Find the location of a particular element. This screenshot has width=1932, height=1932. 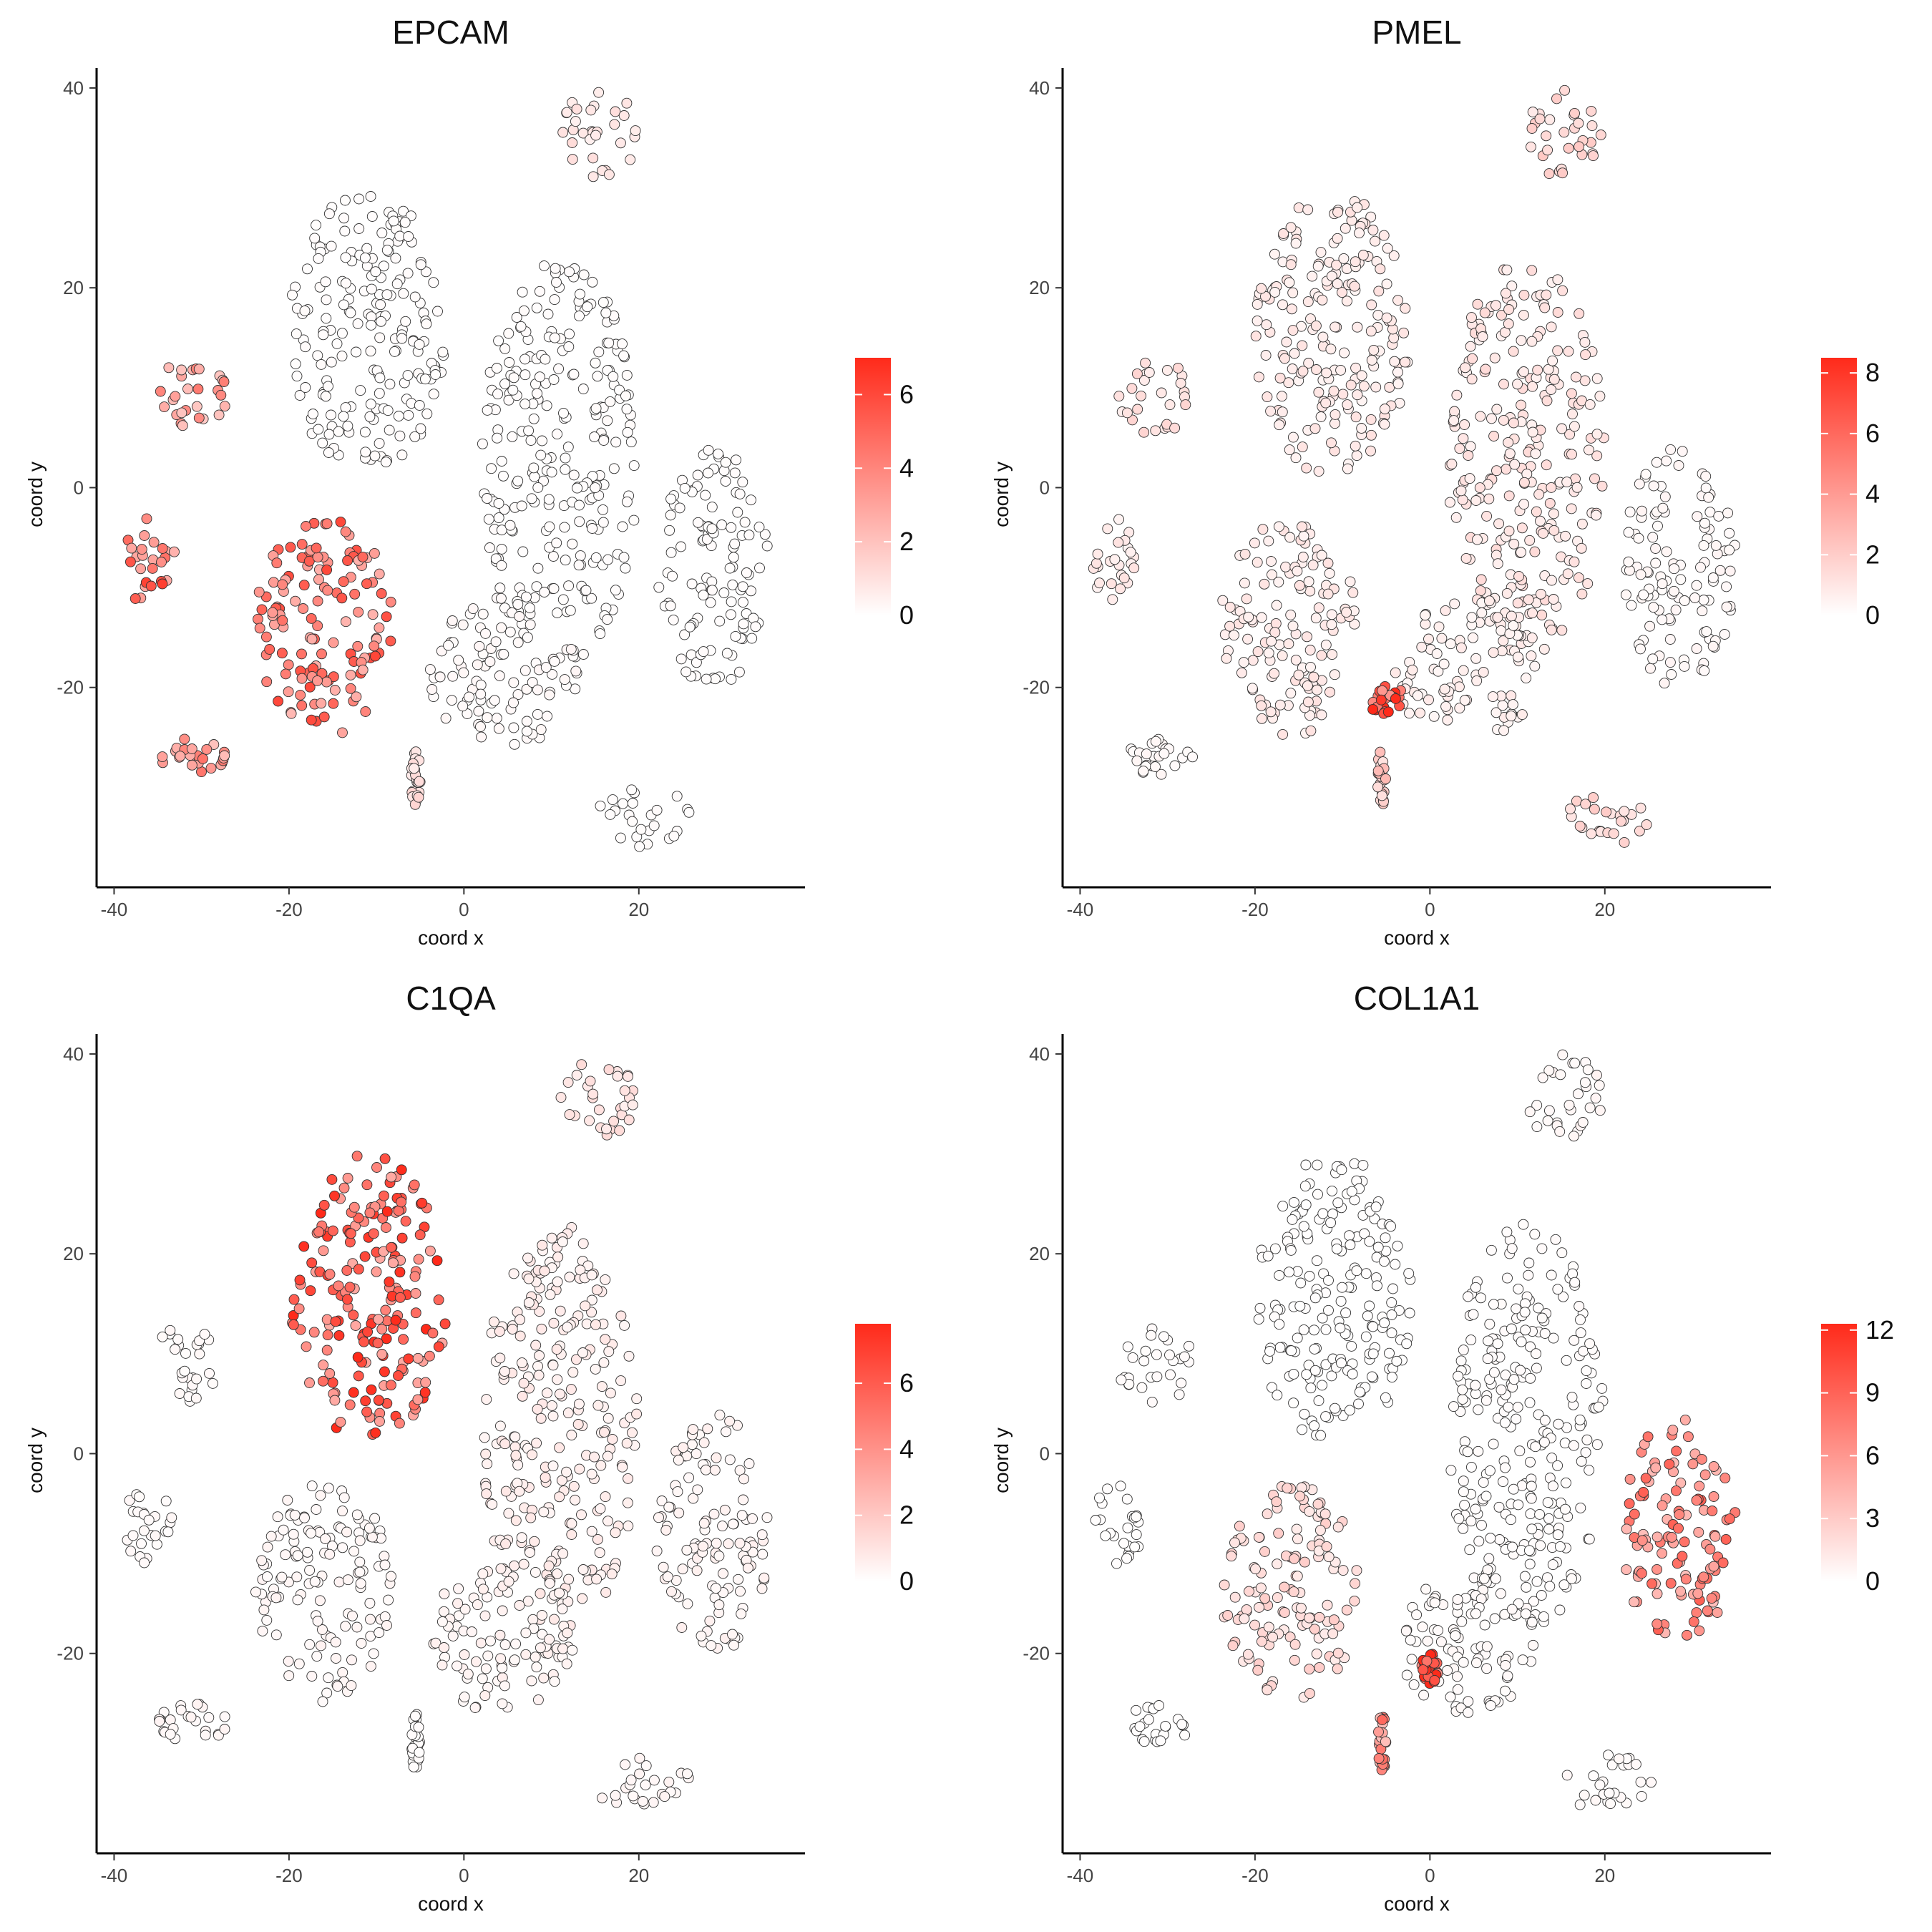

colorbar-label: 8 is located at coordinates (1872, 372).